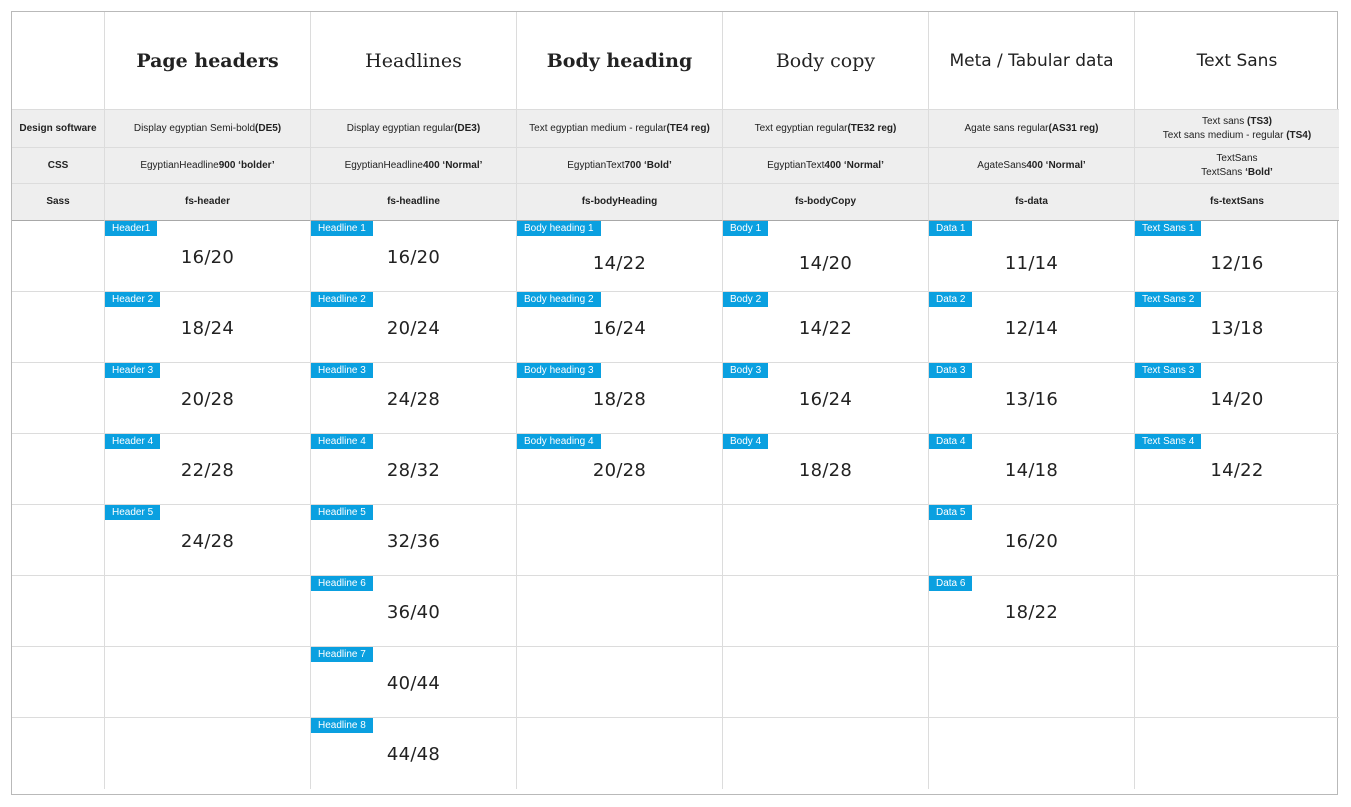 This screenshot has width=1351, height=807. I want to click on size-value: 40/44, so click(413, 683).